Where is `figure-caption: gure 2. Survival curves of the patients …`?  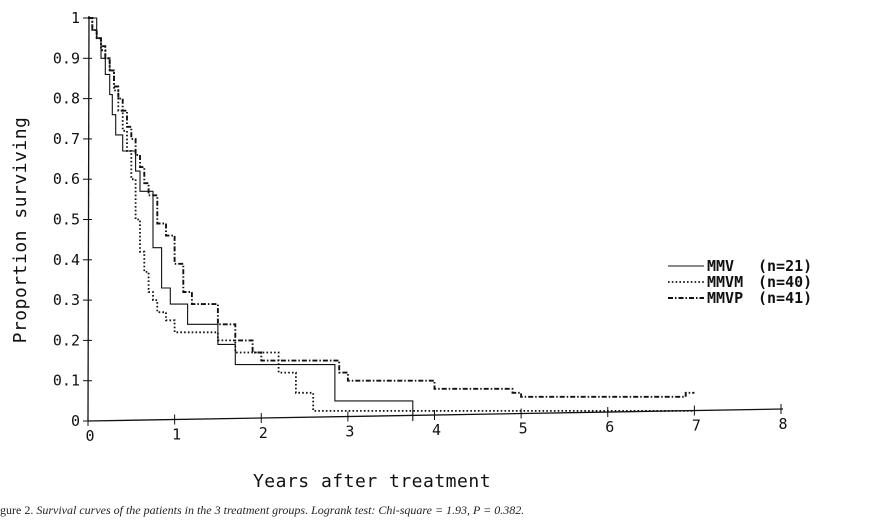
figure-caption: gure 2. Survival curves of the patients … is located at coordinates (435, 510).